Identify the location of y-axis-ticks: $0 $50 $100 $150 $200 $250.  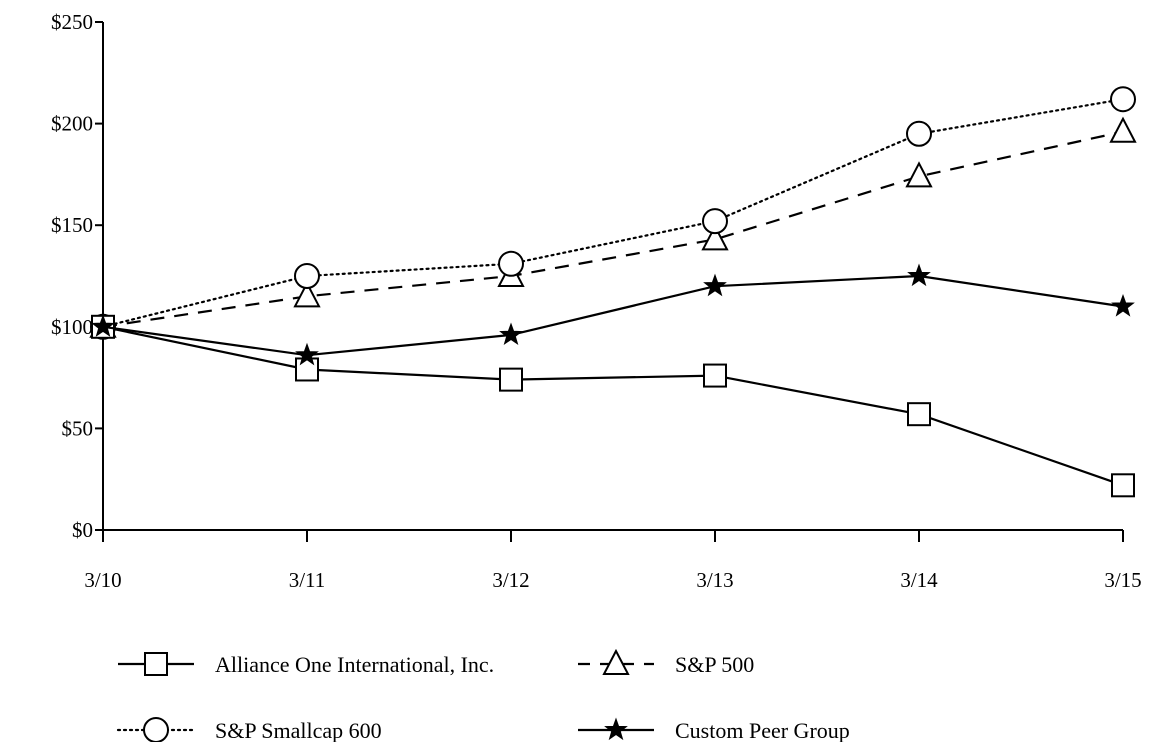
(77, 276).